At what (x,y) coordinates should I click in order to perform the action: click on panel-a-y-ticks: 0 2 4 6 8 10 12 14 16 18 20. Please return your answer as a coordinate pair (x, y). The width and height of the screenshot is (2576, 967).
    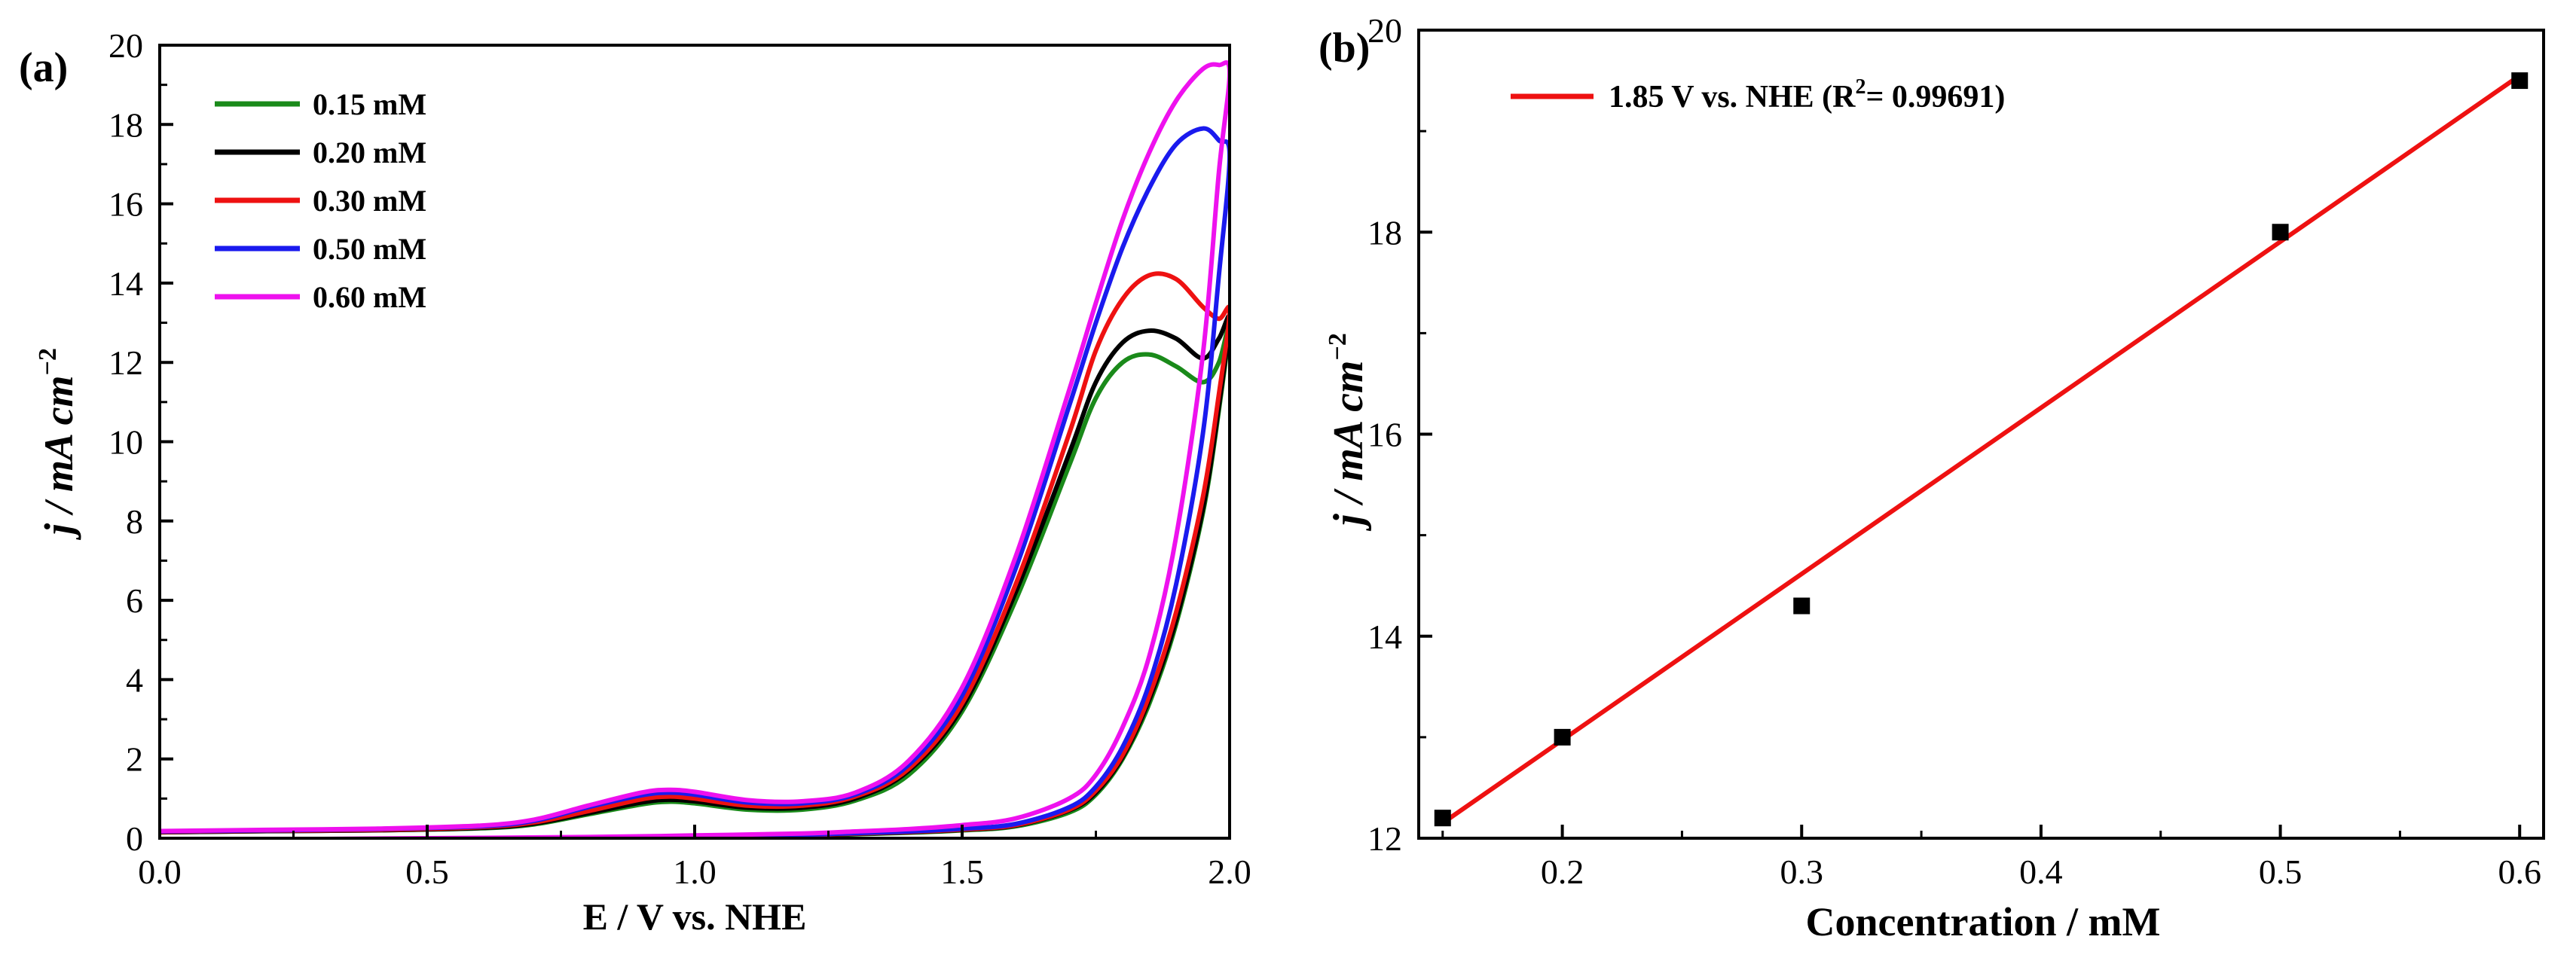
    Looking at the image, I should click on (140, 442).